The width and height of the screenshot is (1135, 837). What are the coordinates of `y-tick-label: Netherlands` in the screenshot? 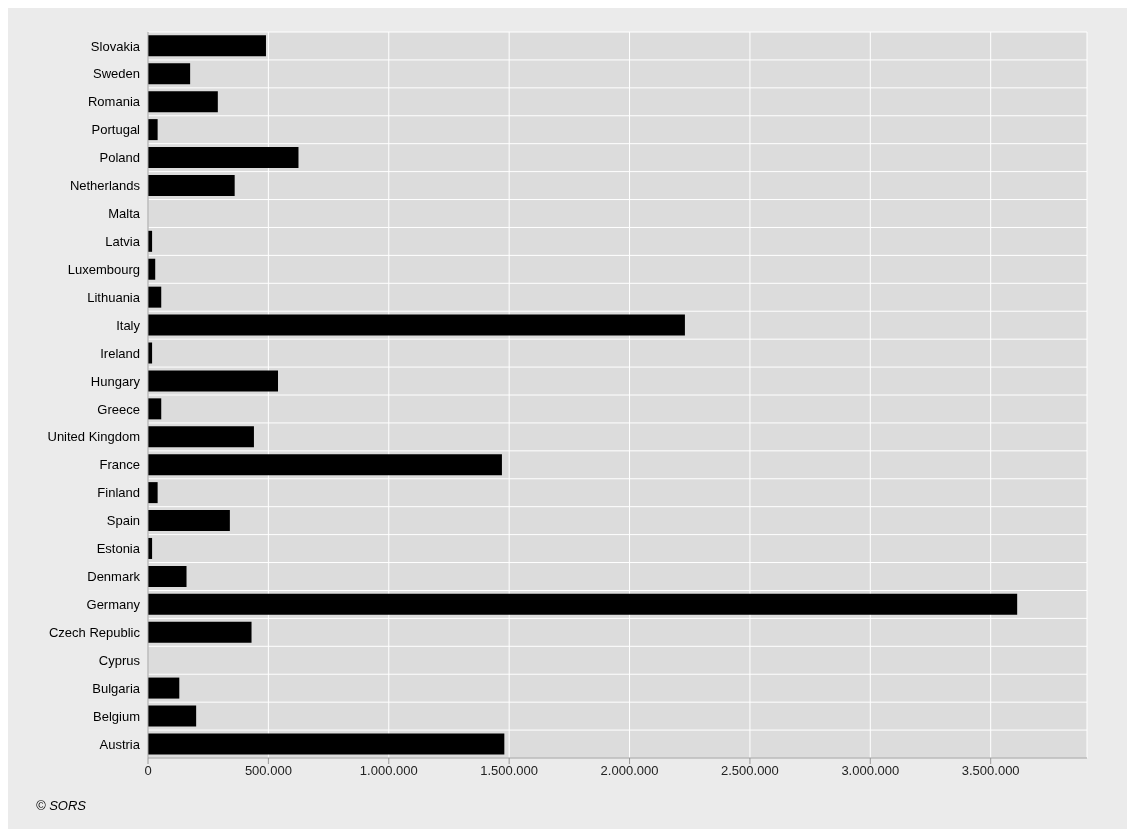 It's located at (105, 186).